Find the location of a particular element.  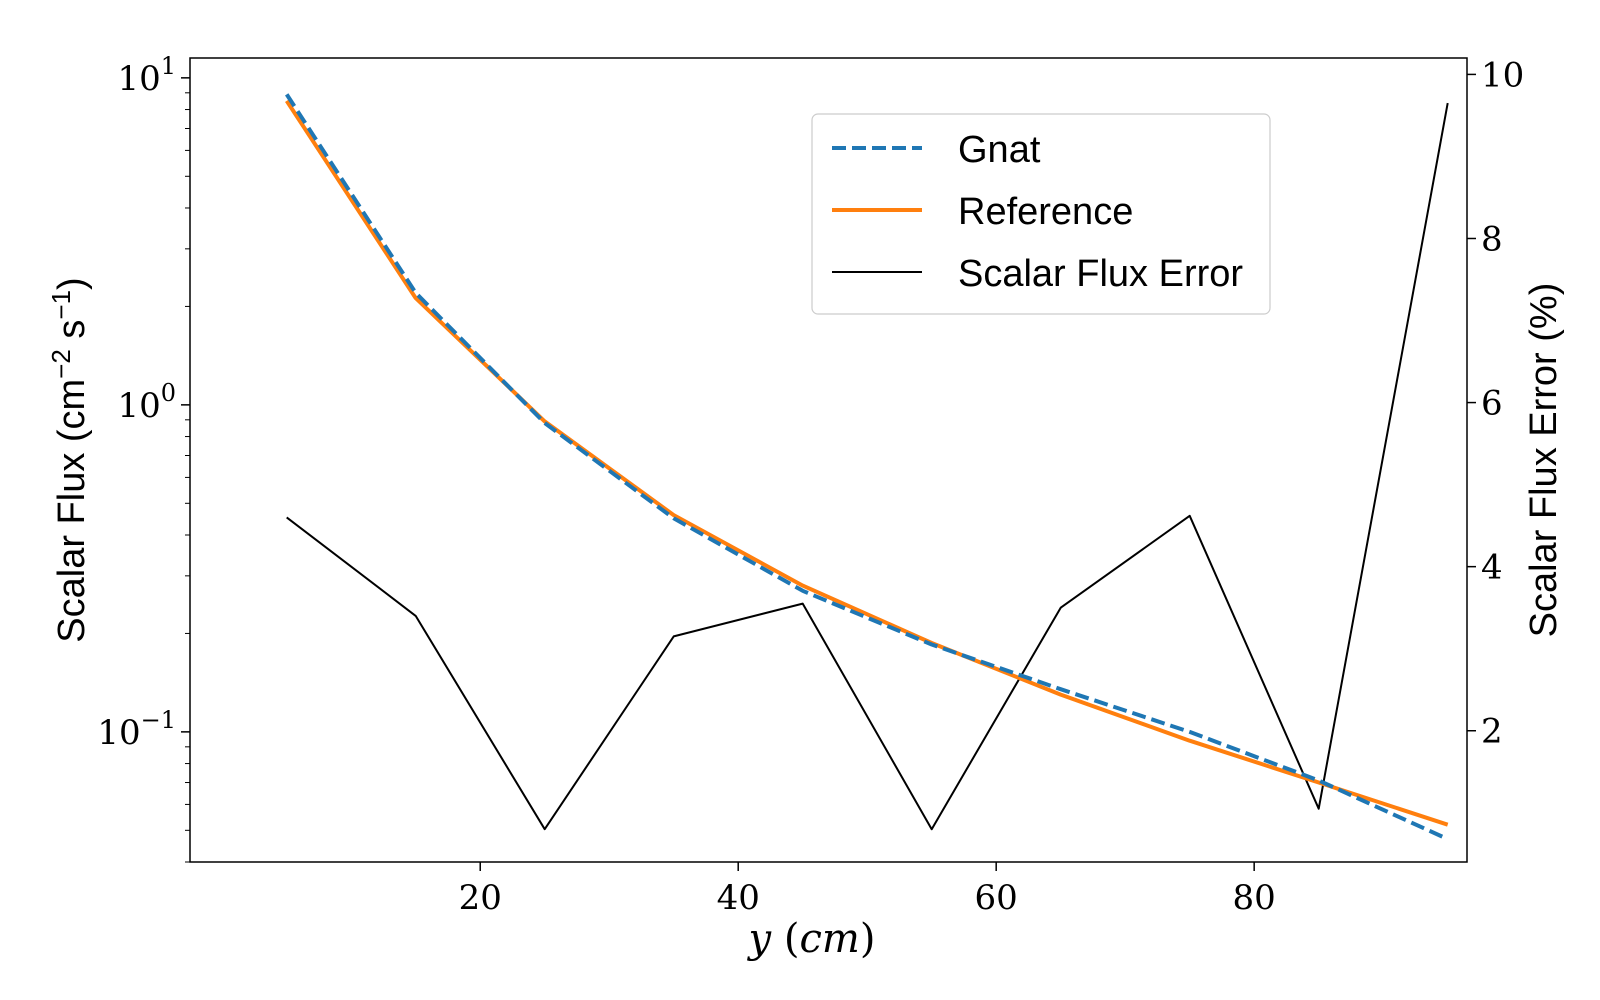

y-right-tick-label: 2 is located at coordinates (1492, 732).